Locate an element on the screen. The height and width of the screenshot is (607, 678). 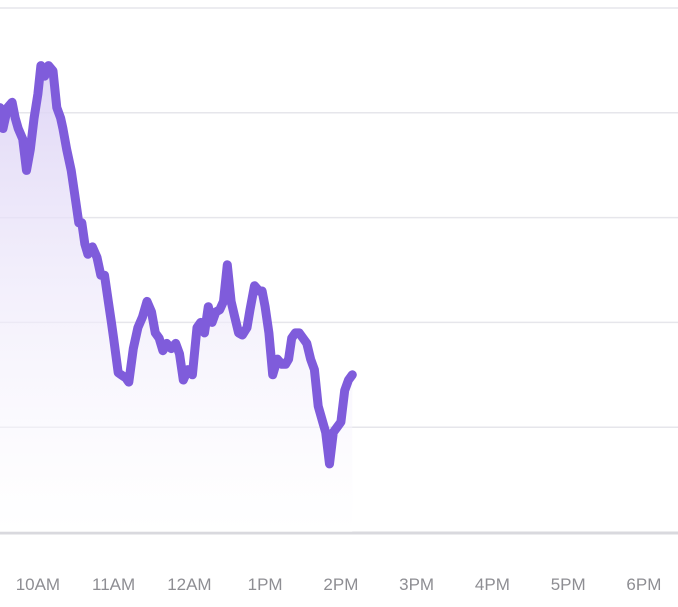
x-tick-label-4: 2PM is located at coordinates (340, 584).